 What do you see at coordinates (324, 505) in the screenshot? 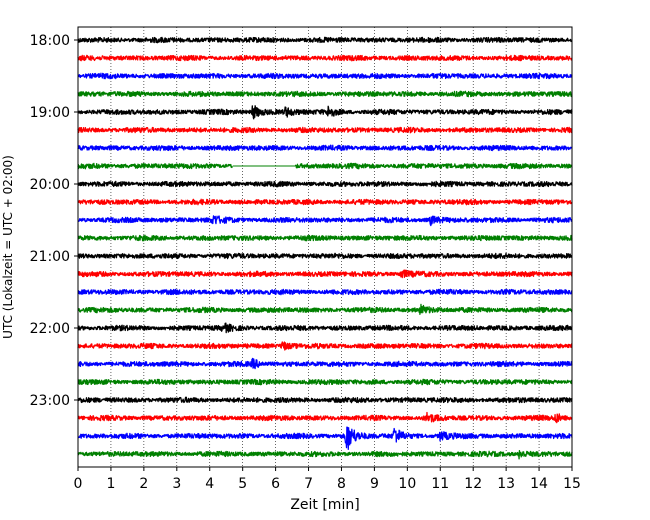
I see `x-axis-label: Zeit [min]` at bounding box center [324, 505].